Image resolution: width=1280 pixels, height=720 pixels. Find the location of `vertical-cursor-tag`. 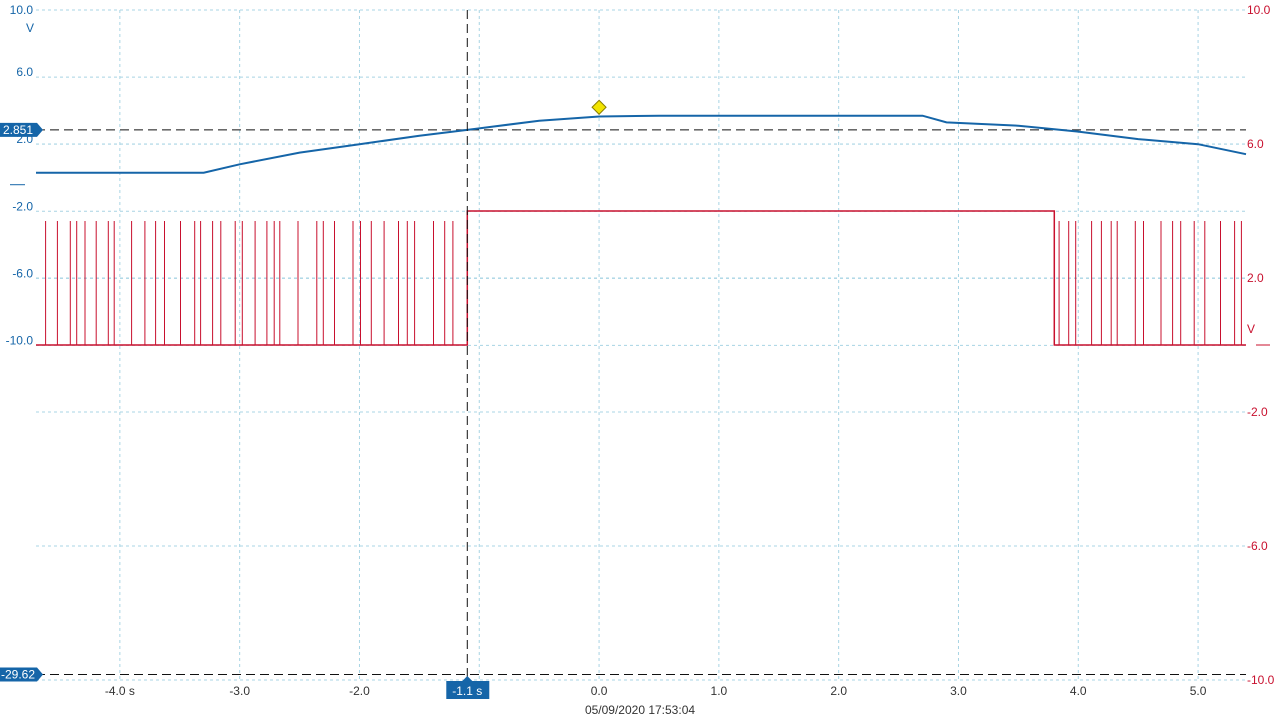

vertical-cursor-tag is located at coordinates (468, 687).